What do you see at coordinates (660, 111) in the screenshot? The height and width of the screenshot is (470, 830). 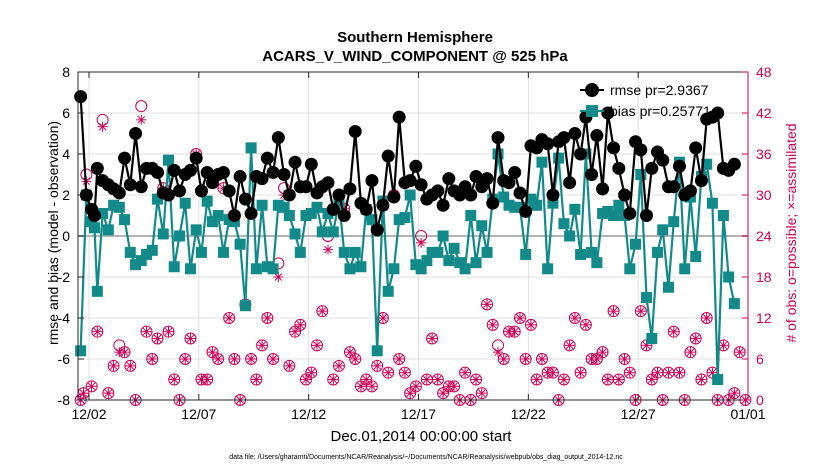 I see `legend-bias-label: bias pr=0.25771` at bounding box center [660, 111].